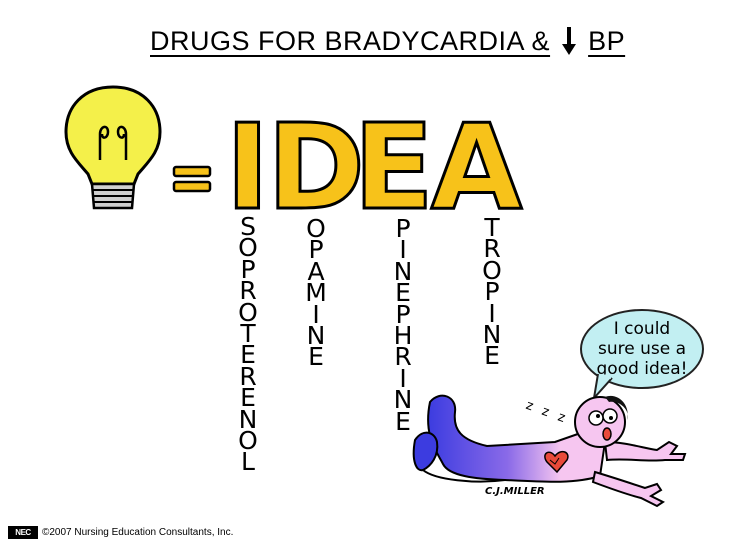  Describe the element at coordinates (350, 41) in the screenshot. I see `title-text: DRUGS FOR BRADYCARDIA &` at that location.